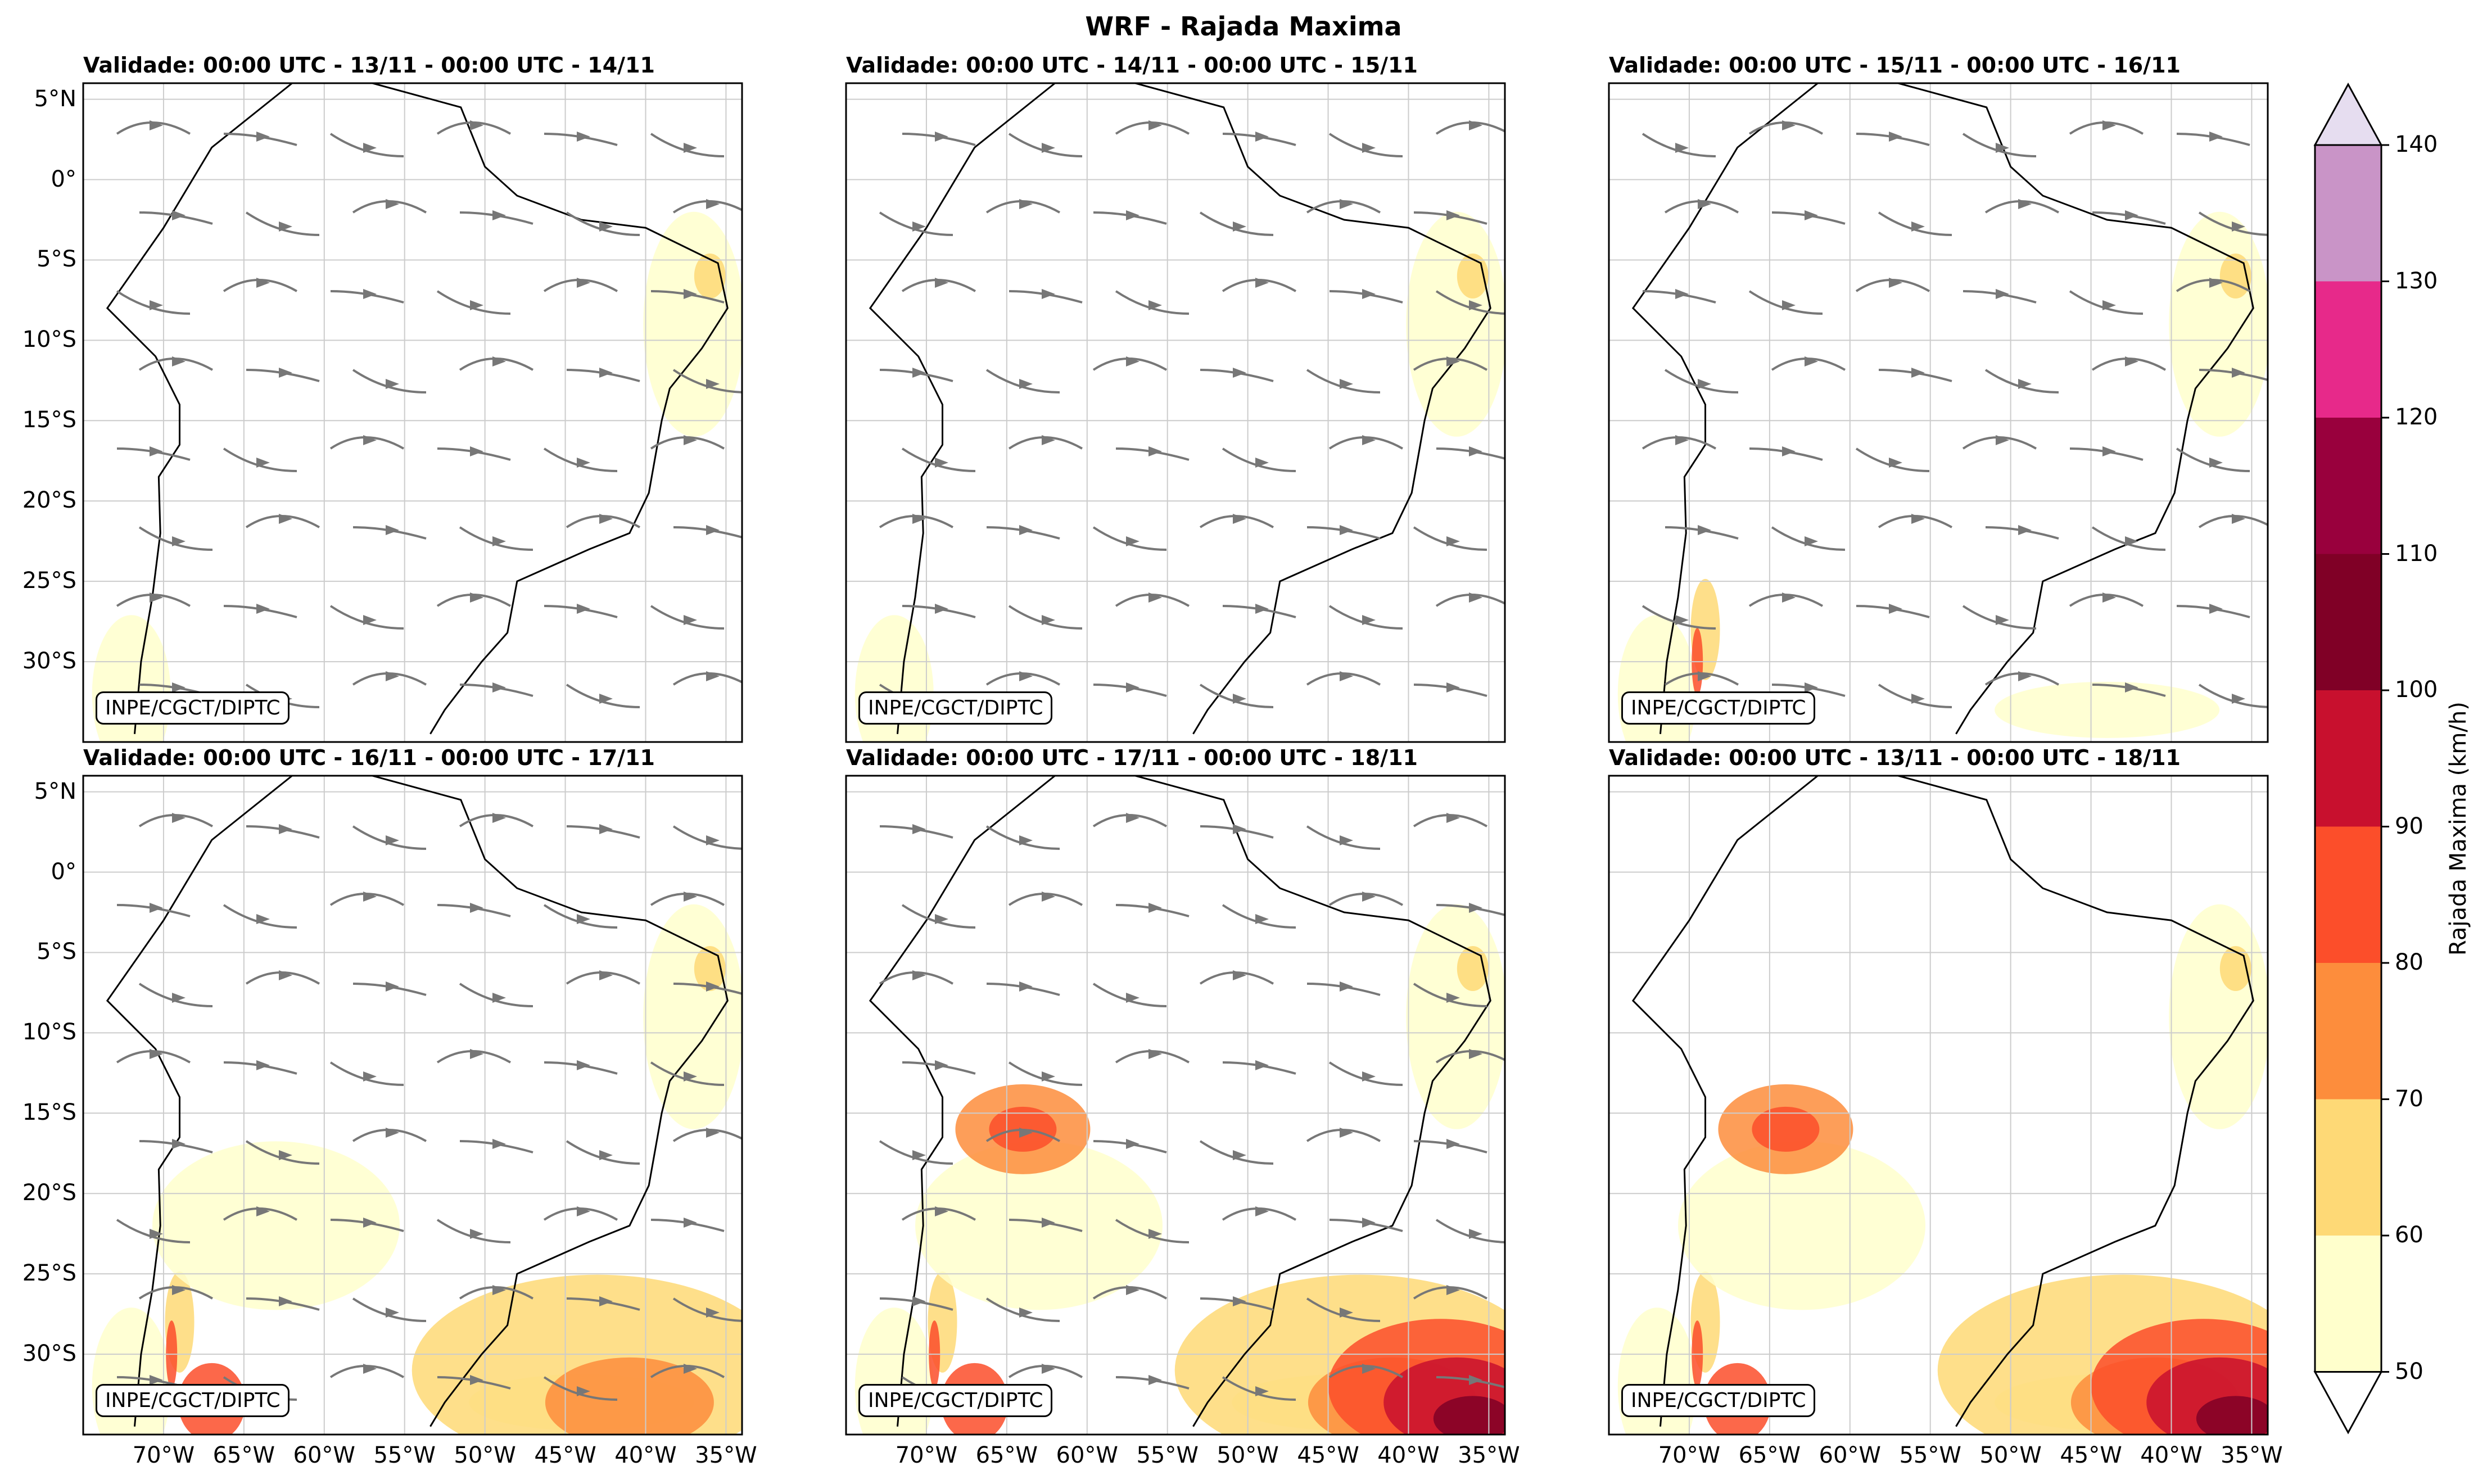 The height and width of the screenshot is (1484, 2487). What do you see at coordinates (55, 98) in the screenshot?
I see `lat-tick: 5°N` at bounding box center [55, 98].